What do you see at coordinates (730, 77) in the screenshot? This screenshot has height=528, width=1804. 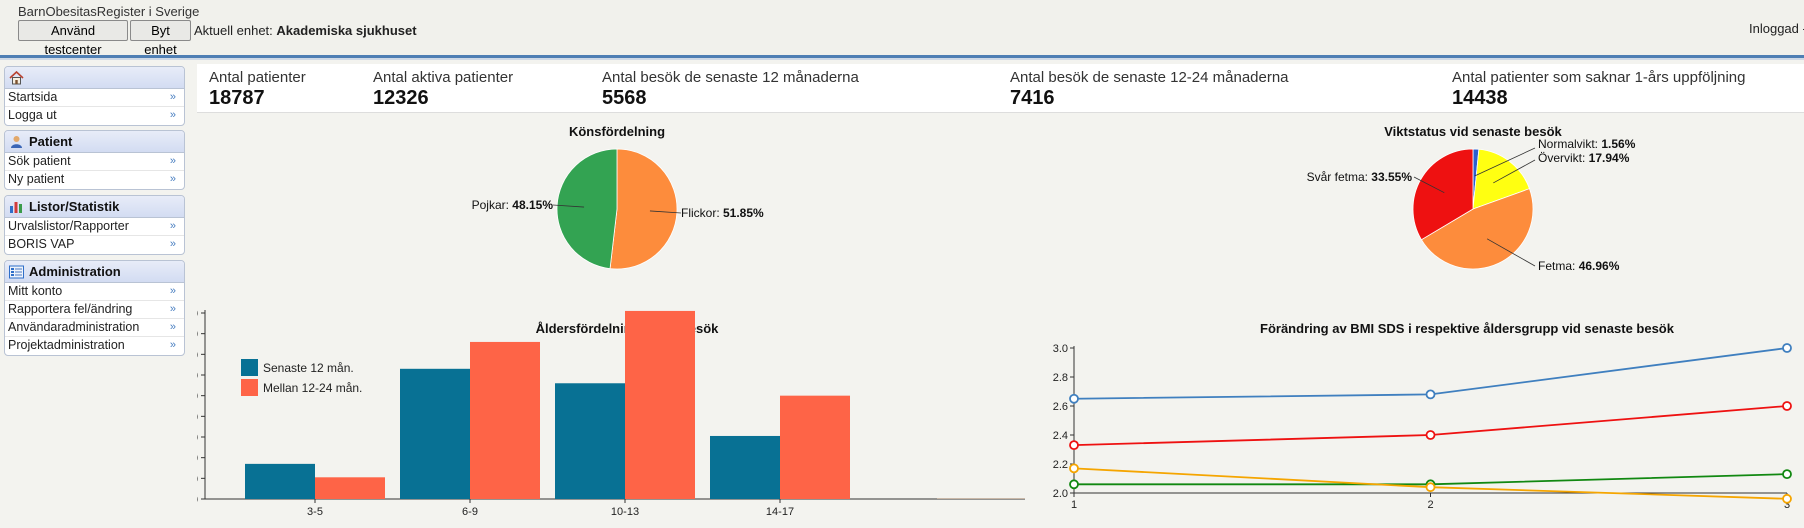 I see `stat-label: Antal besök de senaste 12 månaderna` at bounding box center [730, 77].